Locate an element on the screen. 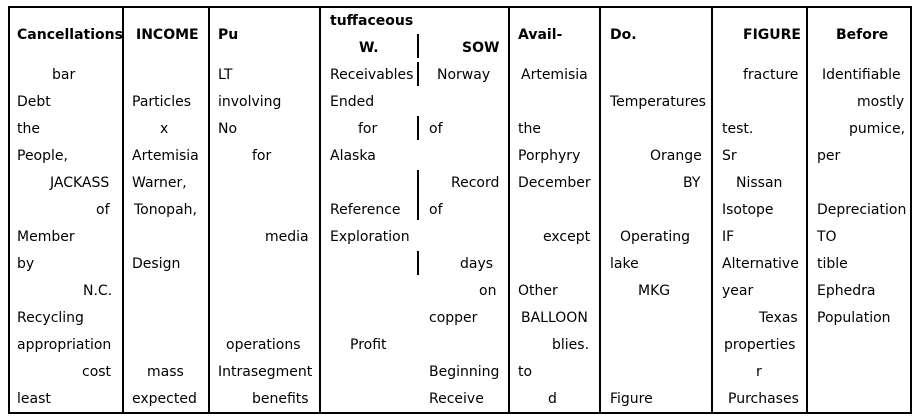 This screenshot has width=920, height=419. table-cell: Population is located at coordinates (854, 318).